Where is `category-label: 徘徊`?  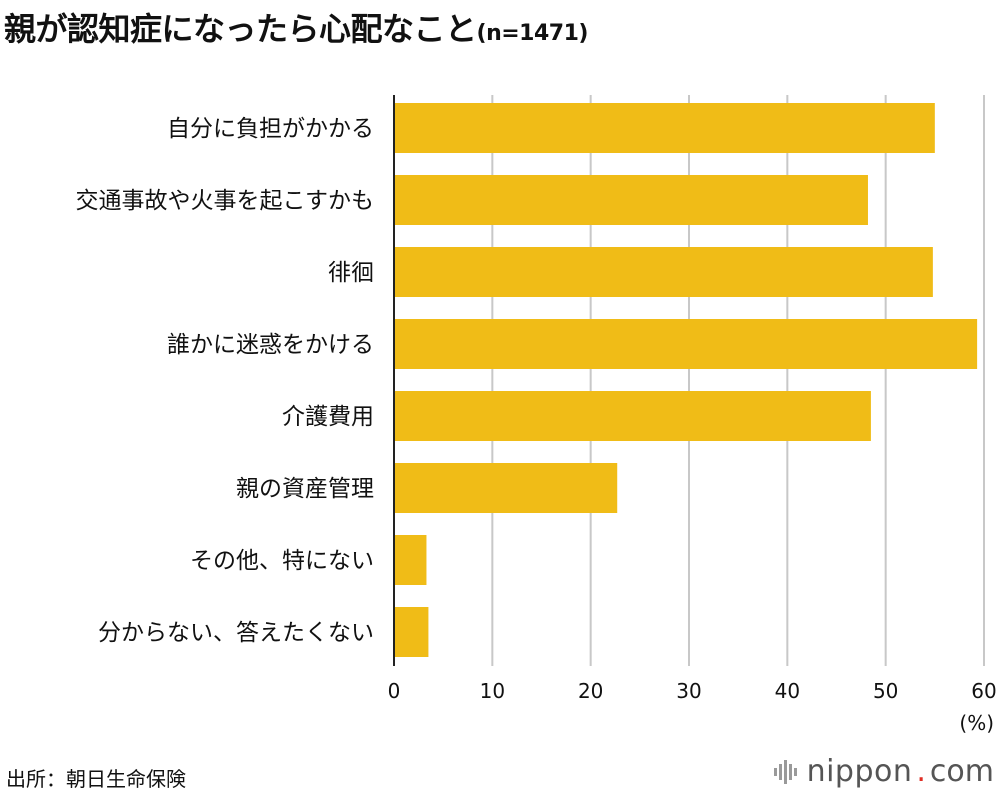
category-label: 徘徊 is located at coordinates (351, 273).